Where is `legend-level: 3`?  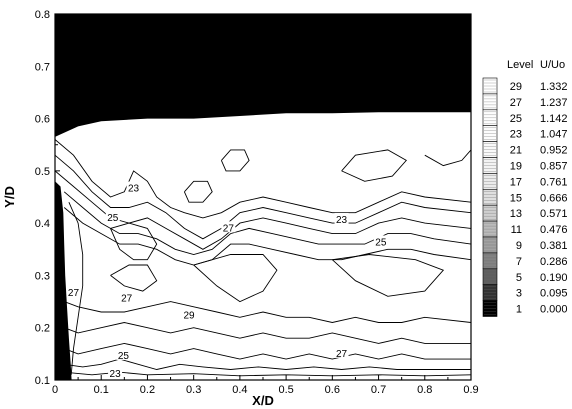 legend-level: 3 is located at coordinates (519, 294).